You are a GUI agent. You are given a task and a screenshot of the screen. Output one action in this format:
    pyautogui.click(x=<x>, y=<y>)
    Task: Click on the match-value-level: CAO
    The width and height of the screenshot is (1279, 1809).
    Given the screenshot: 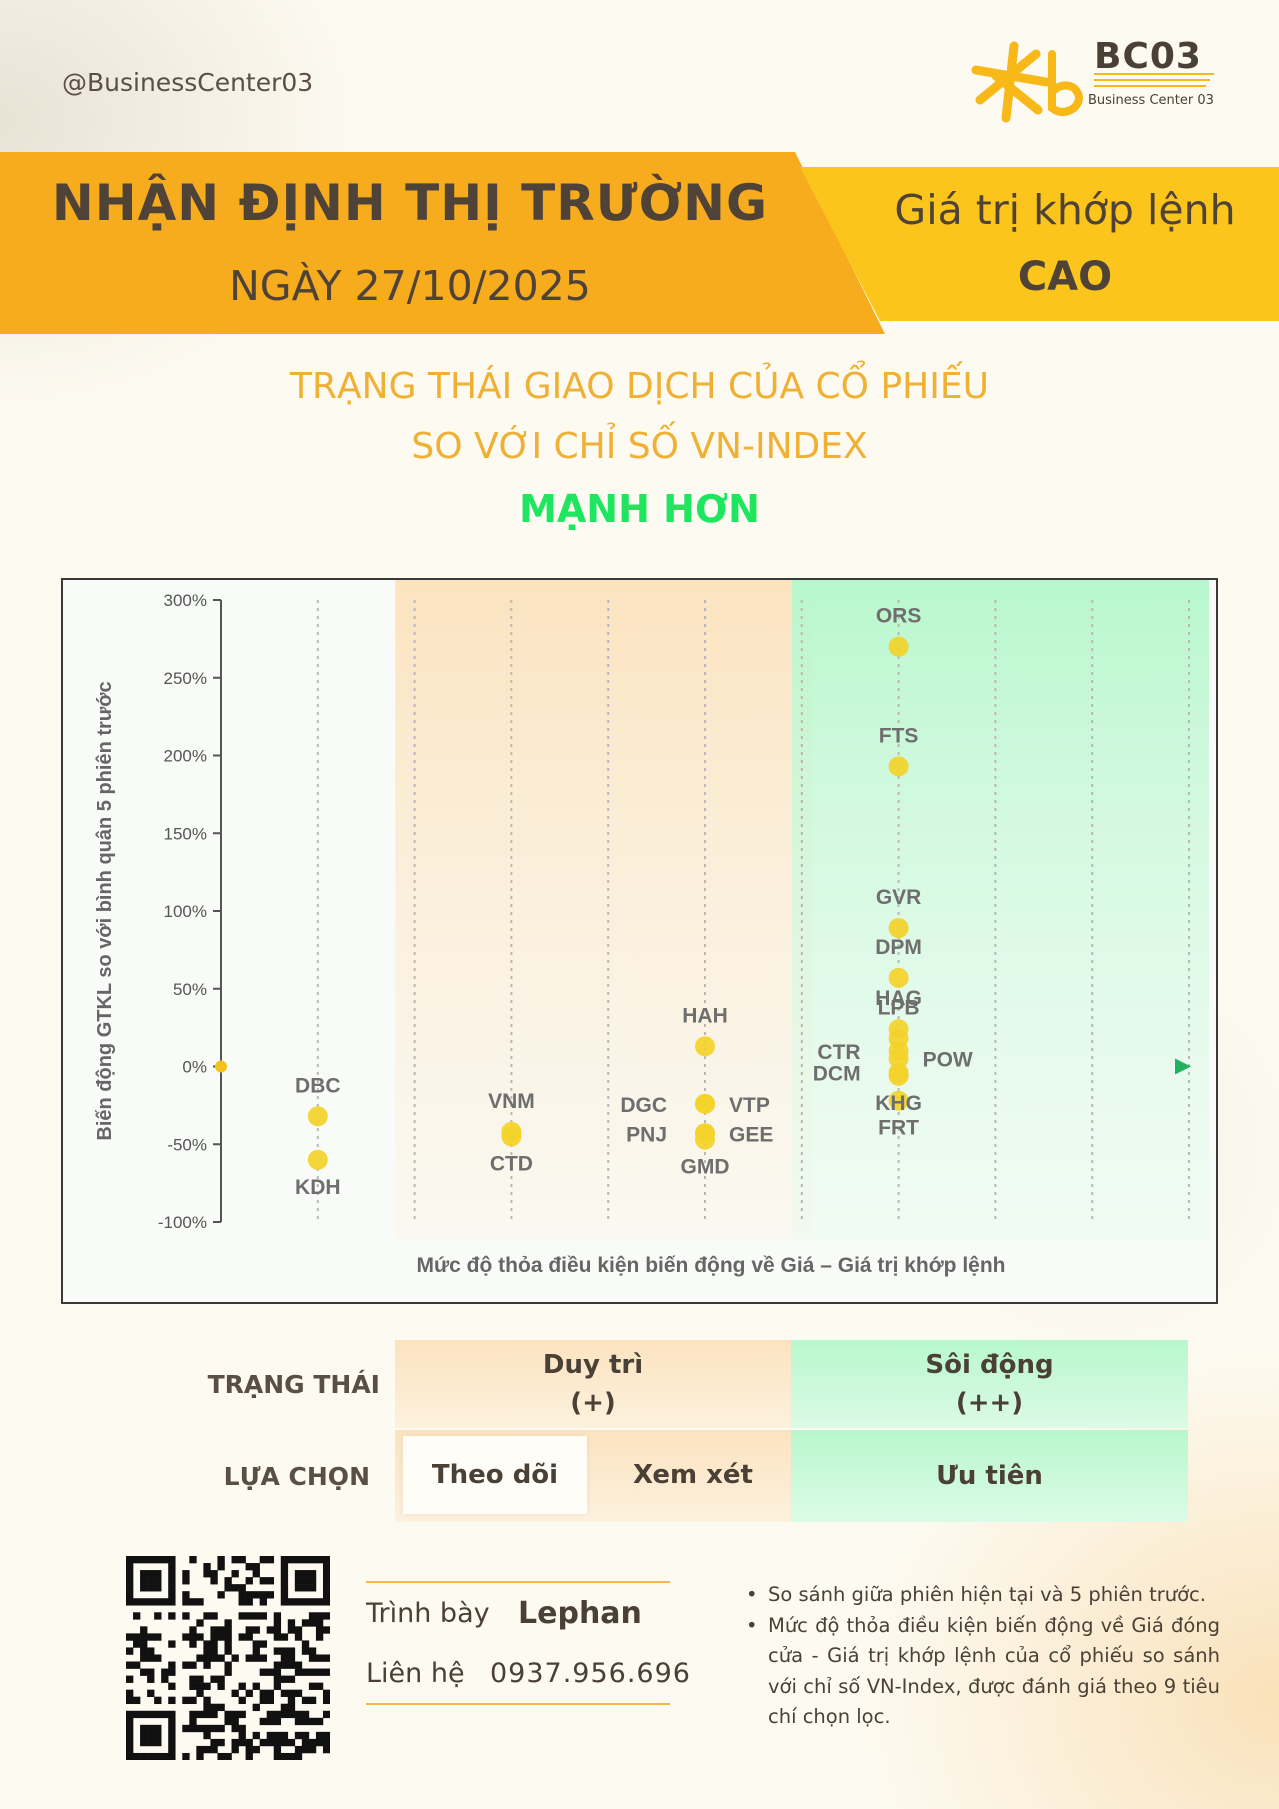 What is the action you would take?
    pyautogui.click(x=1065, y=277)
    